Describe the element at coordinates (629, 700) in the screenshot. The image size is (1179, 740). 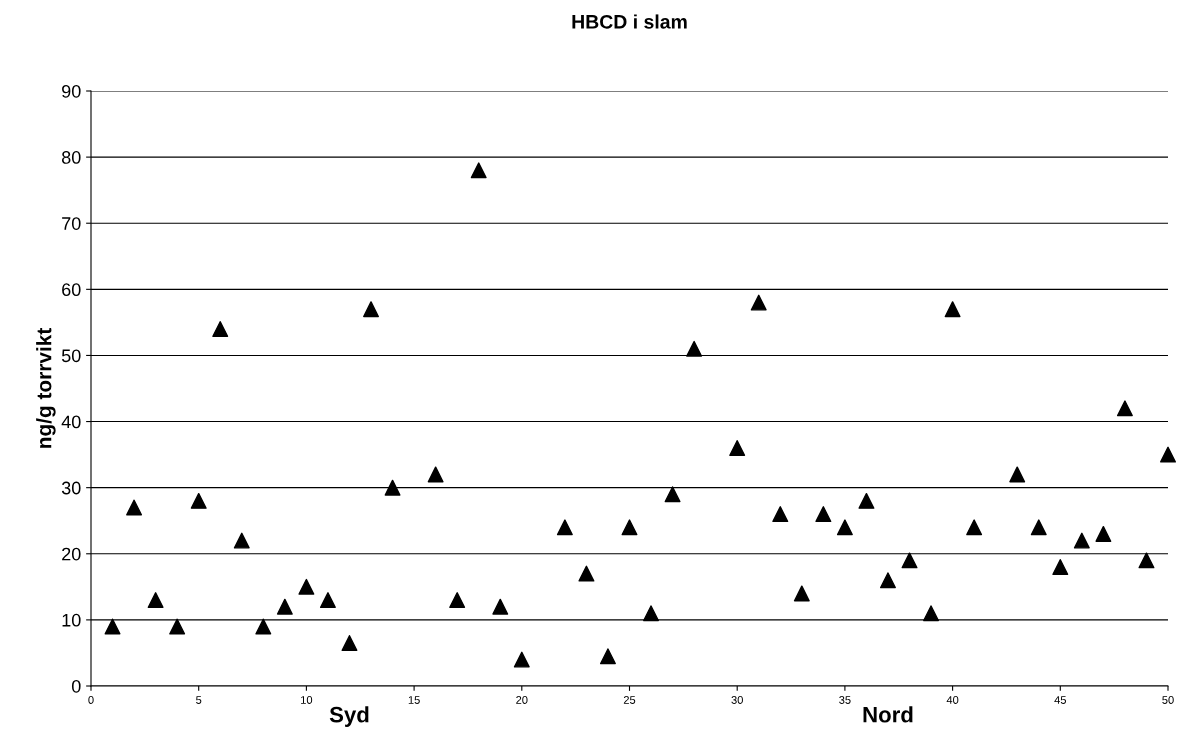
I see `x-tick-label: 25` at that location.